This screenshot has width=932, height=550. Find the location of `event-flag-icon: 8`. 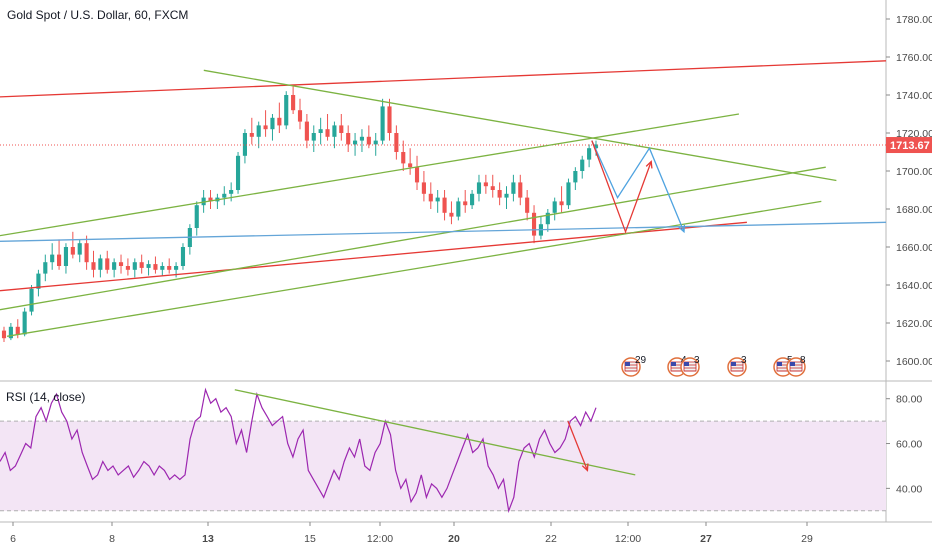

event-flag-icon: 8 is located at coordinates (796, 366).